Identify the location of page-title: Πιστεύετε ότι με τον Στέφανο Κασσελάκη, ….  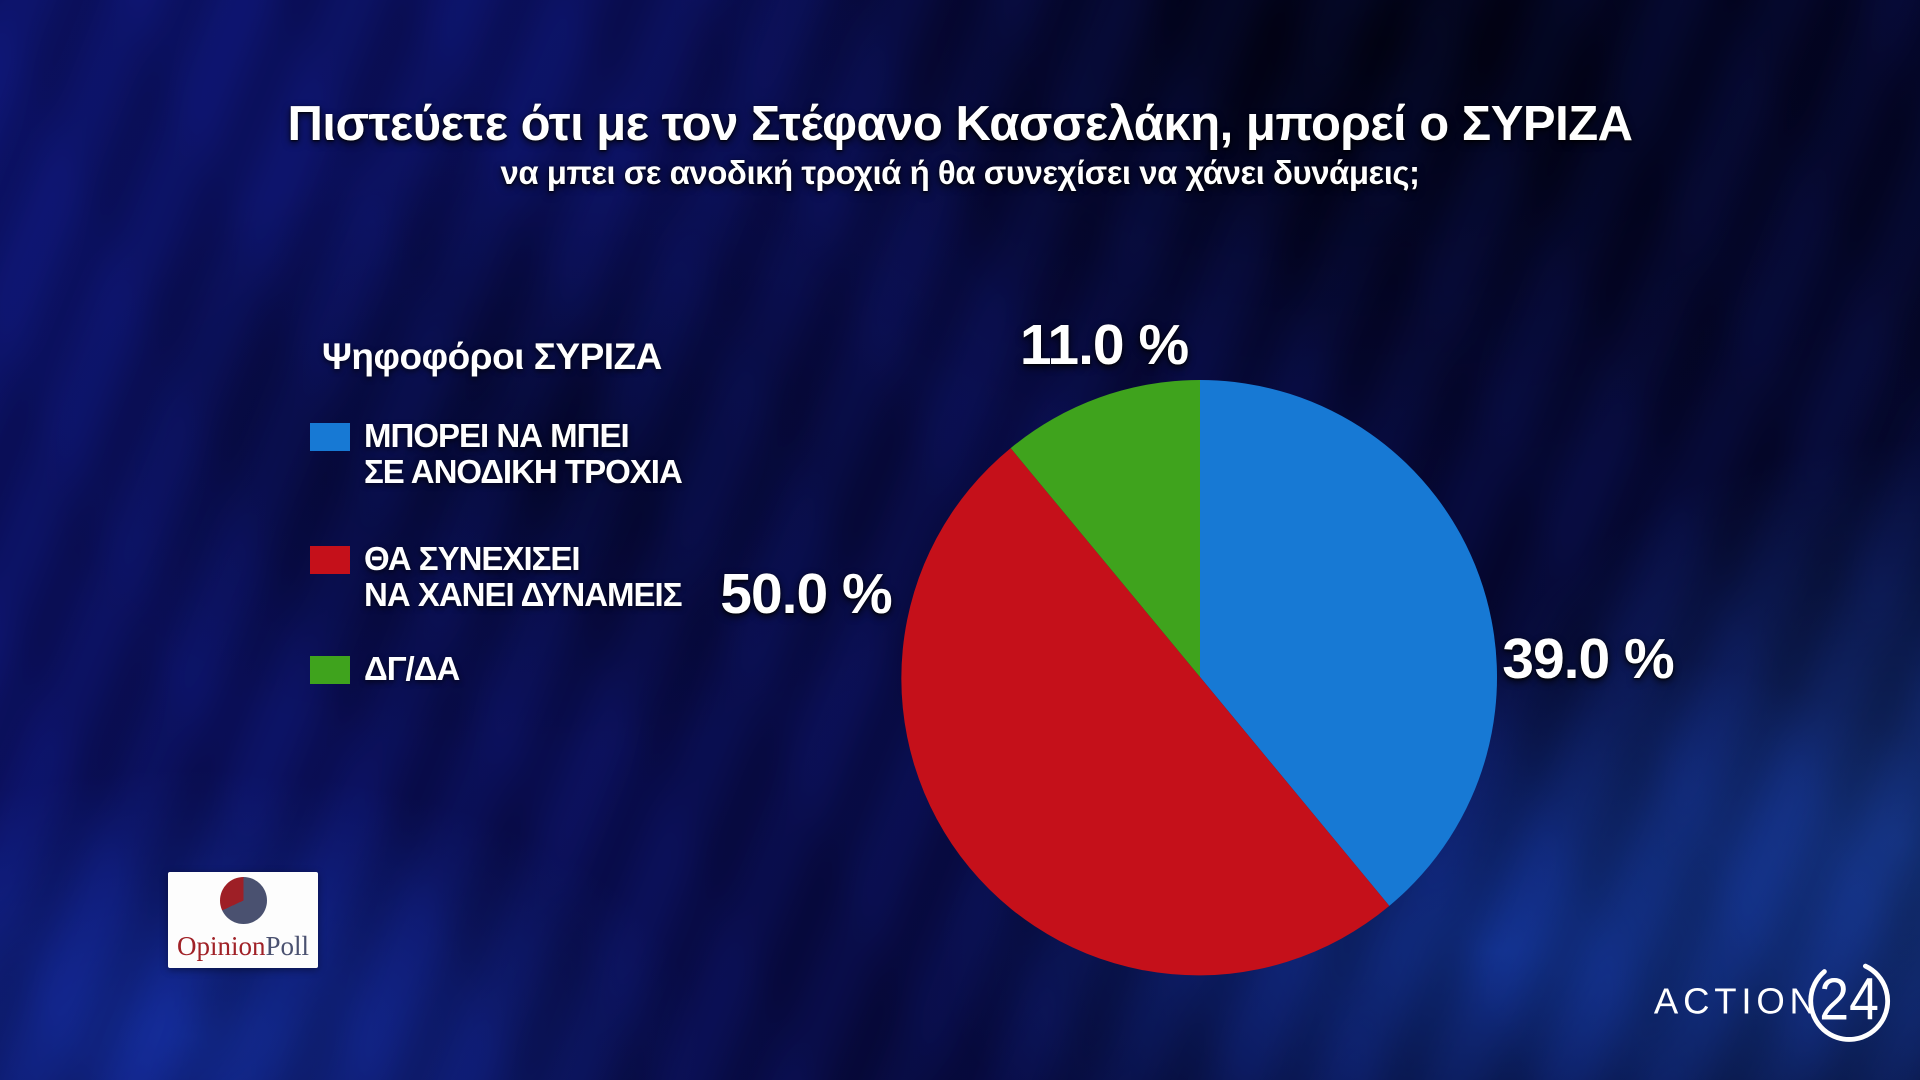
(960, 124).